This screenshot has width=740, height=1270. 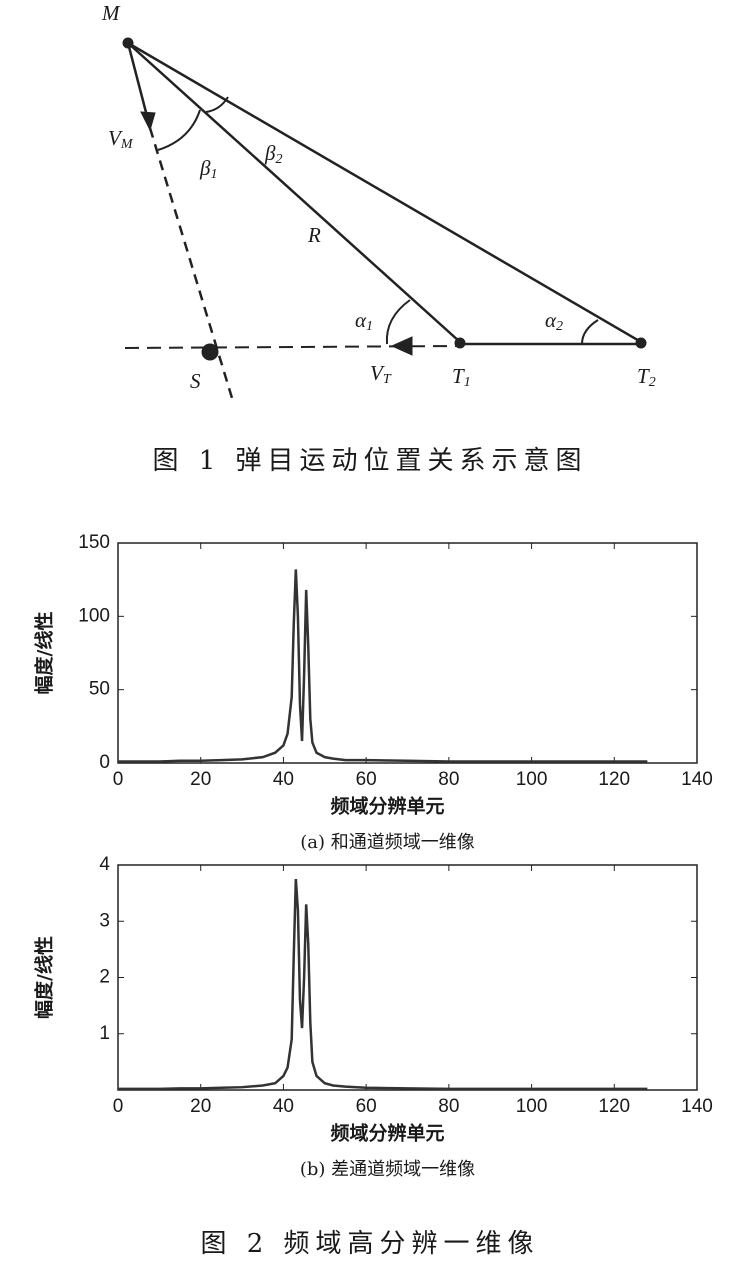 I want to click on label: R, so click(x=314, y=235).